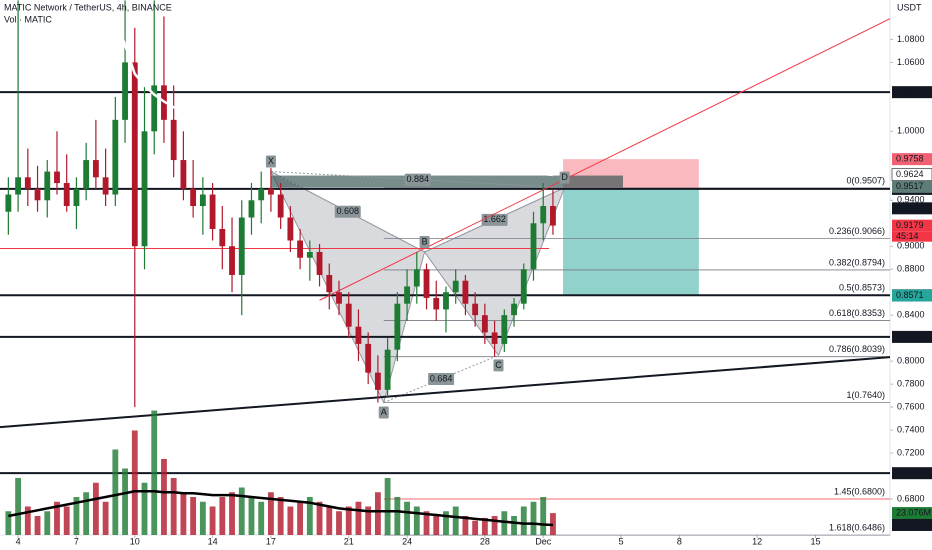 The image size is (932, 550). I want to click on fib-label: 1.618(0.6486), so click(857, 527).